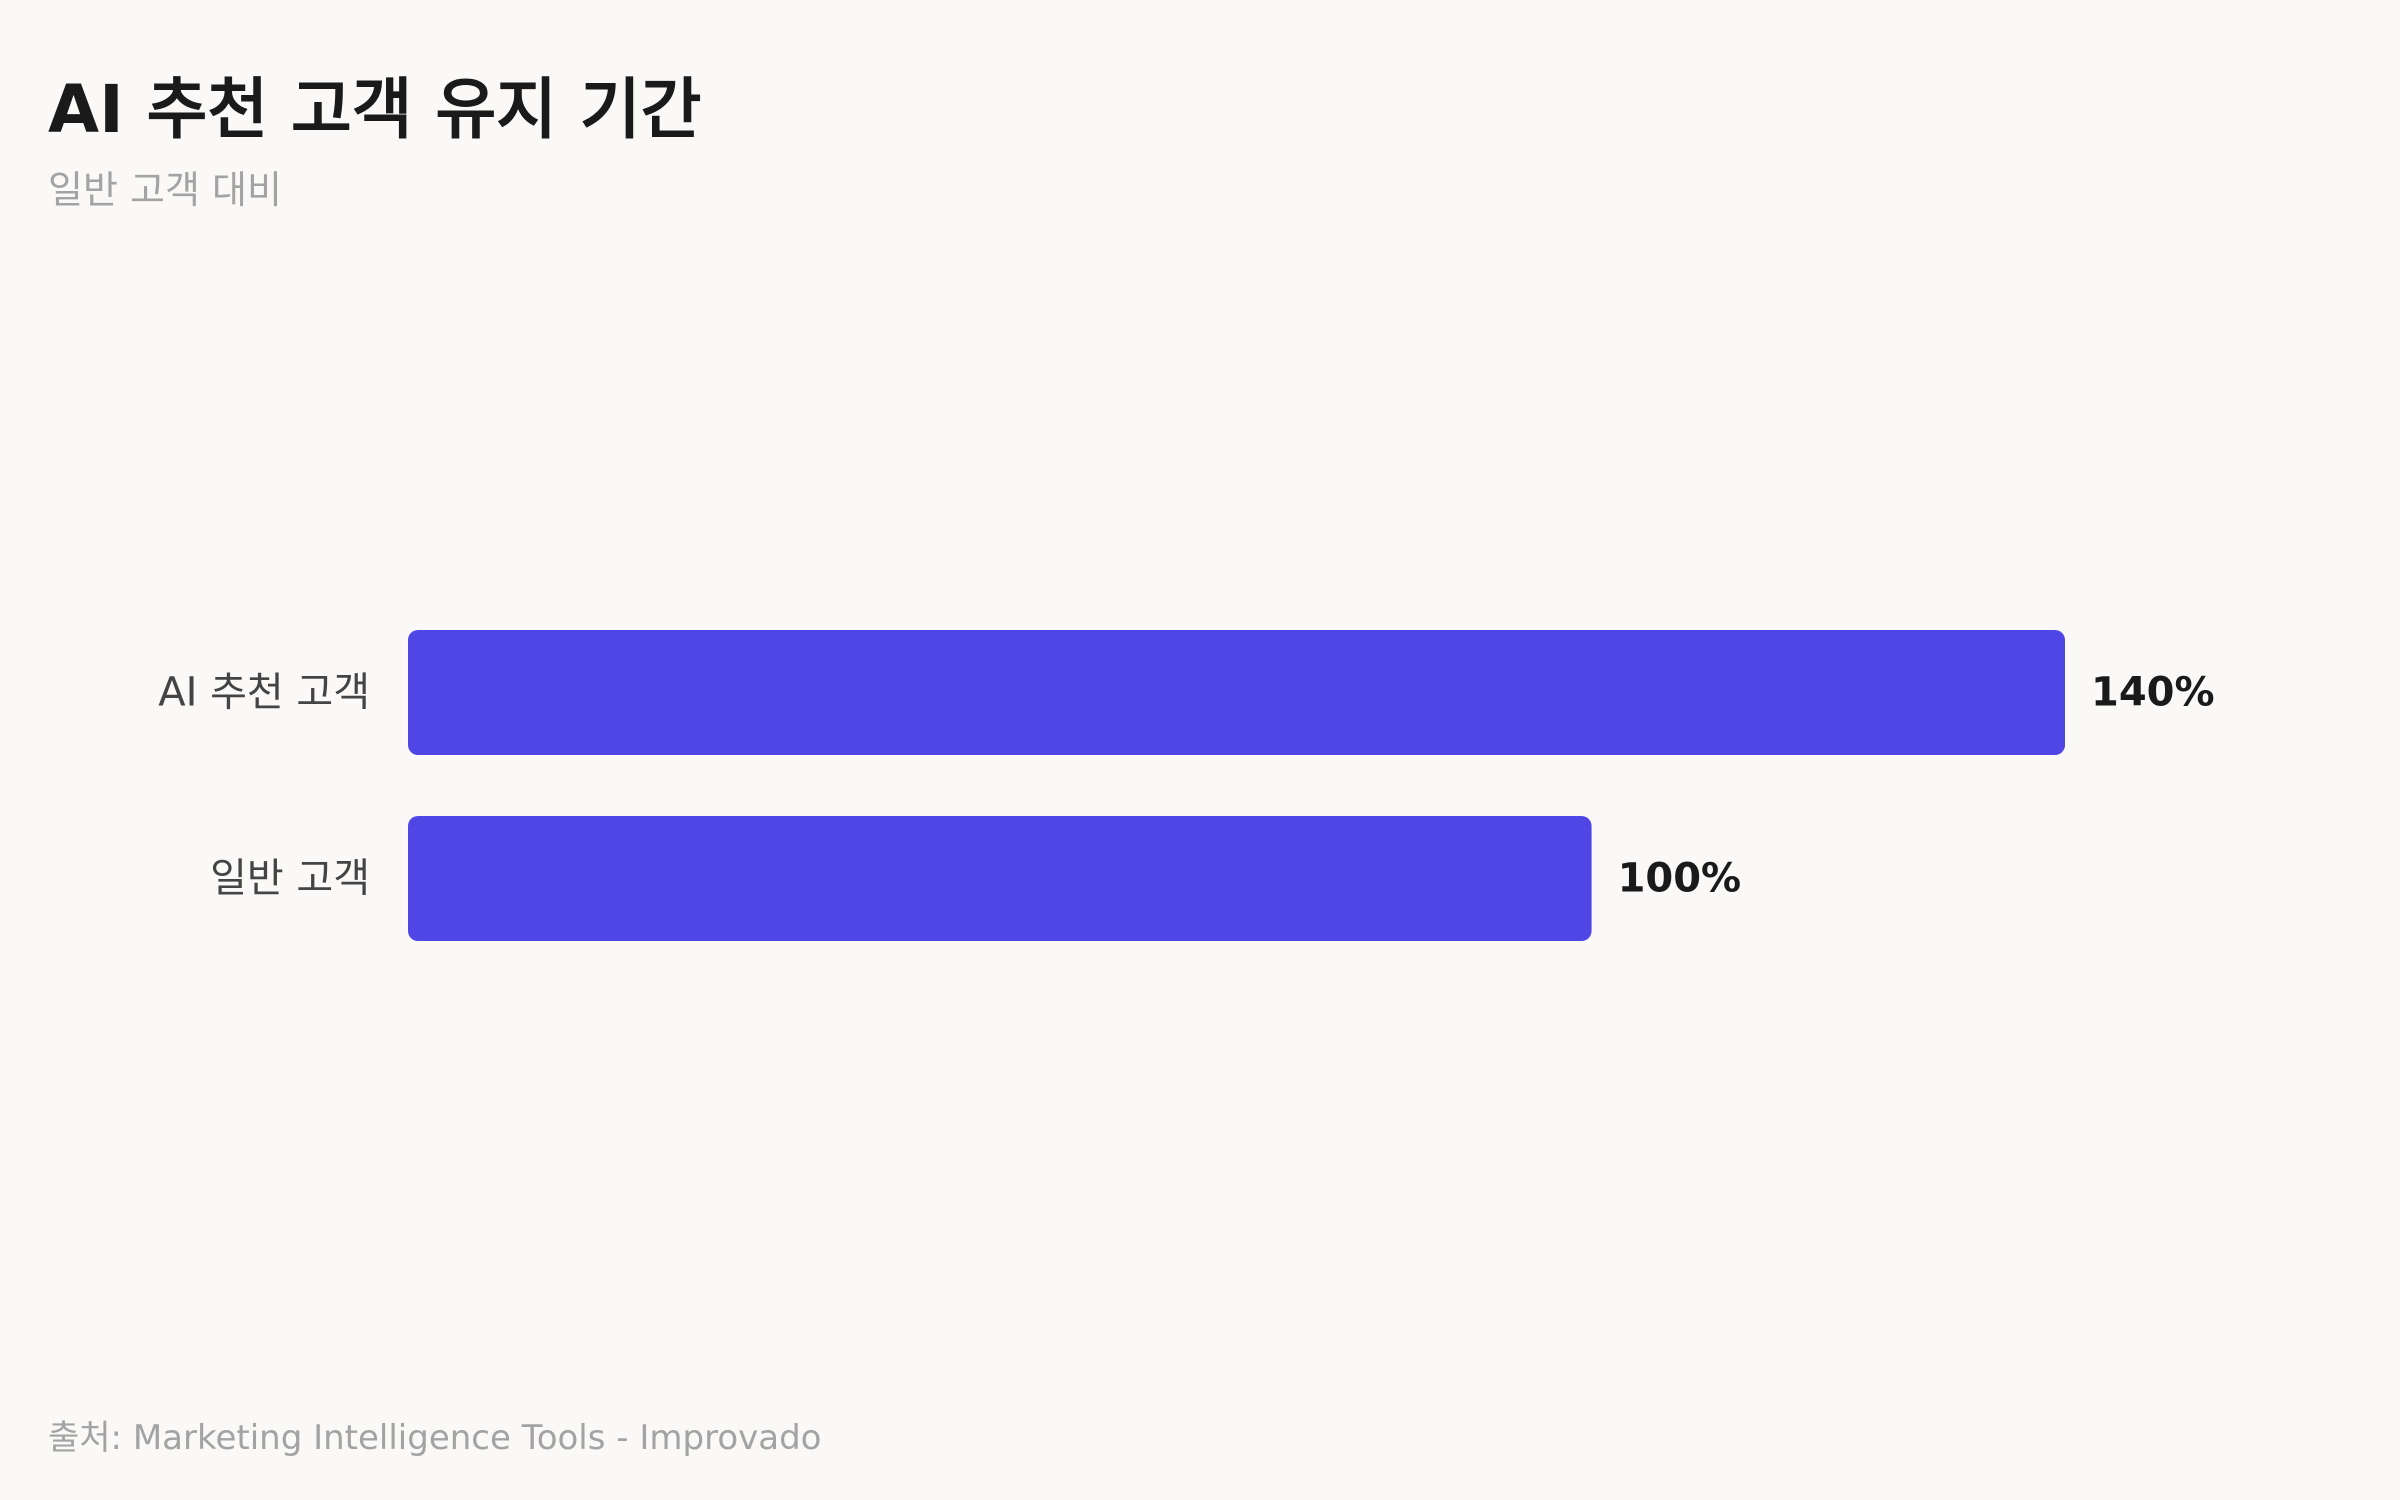 The image size is (2400, 1500). What do you see at coordinates (2153, 693) in the screenshot?
I see `value-label-1: 140%` at bounding box center [2153, 693].